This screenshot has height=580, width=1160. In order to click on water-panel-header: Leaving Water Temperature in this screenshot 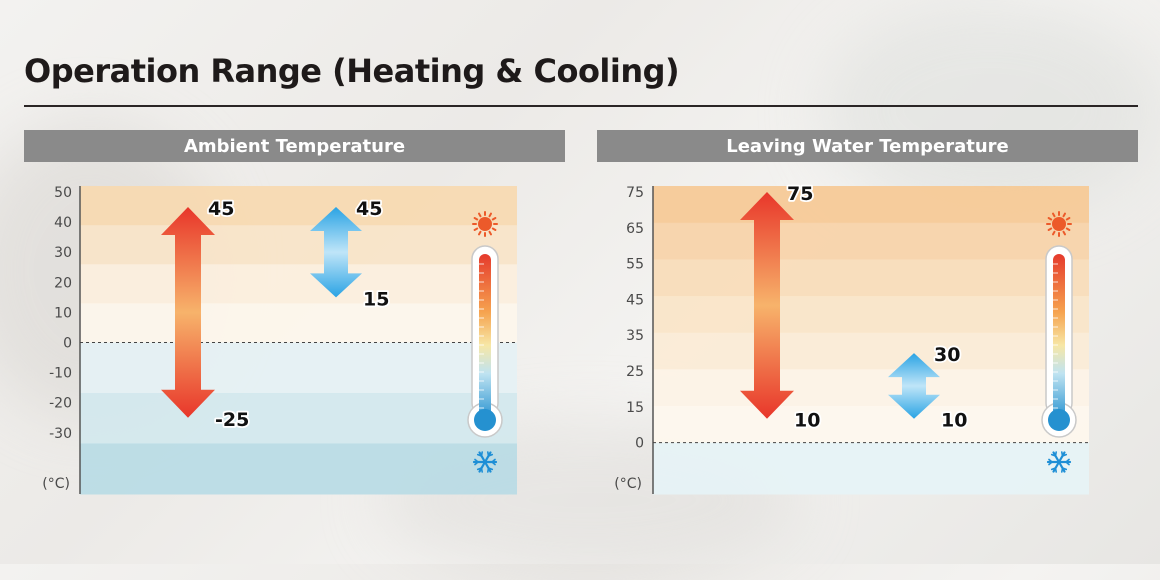, I will do `click(867, 146)`.